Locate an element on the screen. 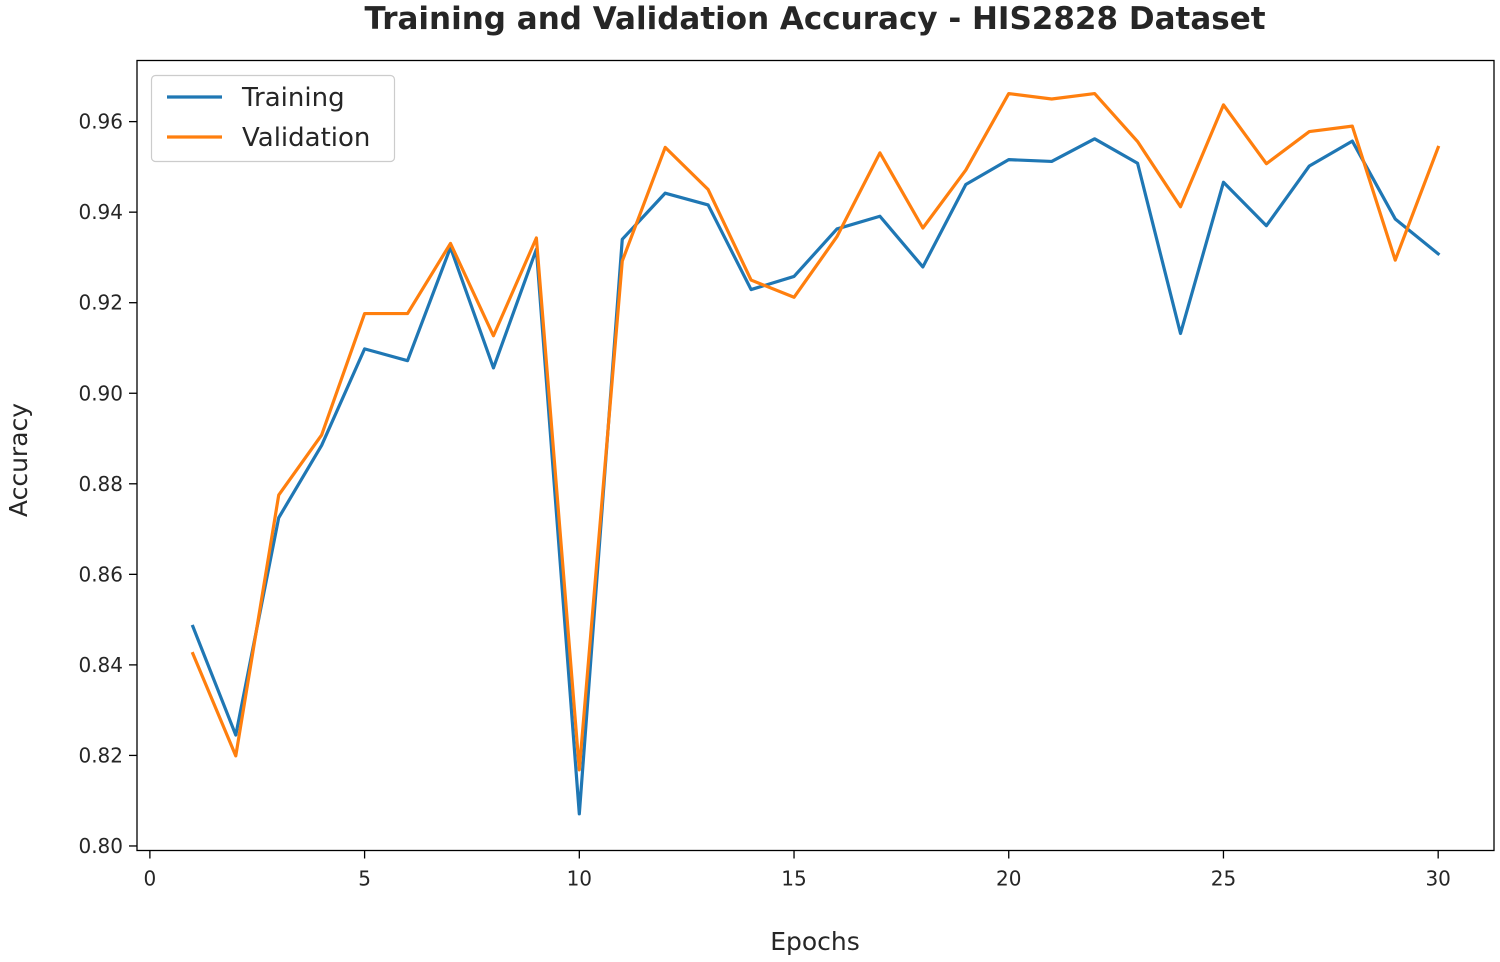 The image size is (1500, 962). y-tick-label: 0.94 is located at coordinates (100, 212).